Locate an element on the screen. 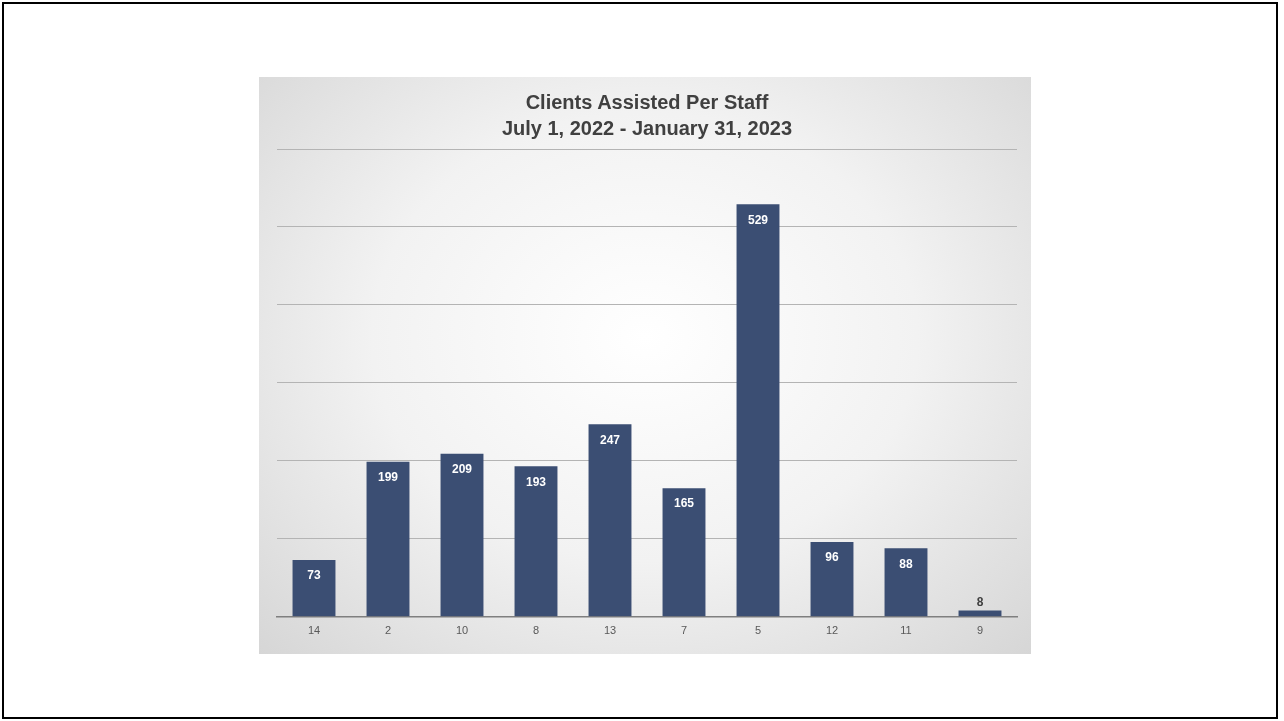  x-tick-label: 11 is located at coordinates (906, 630).